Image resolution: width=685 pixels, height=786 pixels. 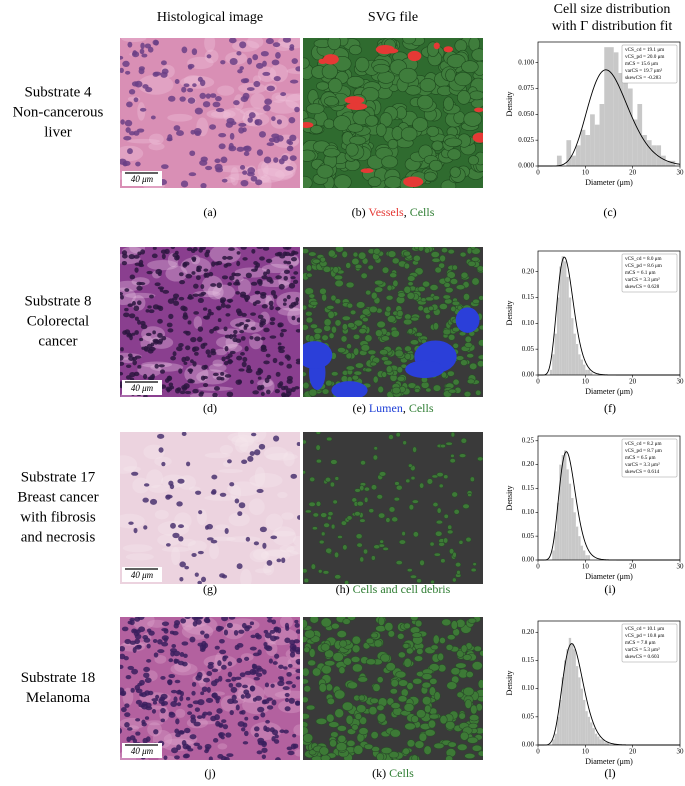 What do you see at coordinates (142, 750) in the screenshot?
I see `scale-bar-bg` at bounding box center [142, 750].